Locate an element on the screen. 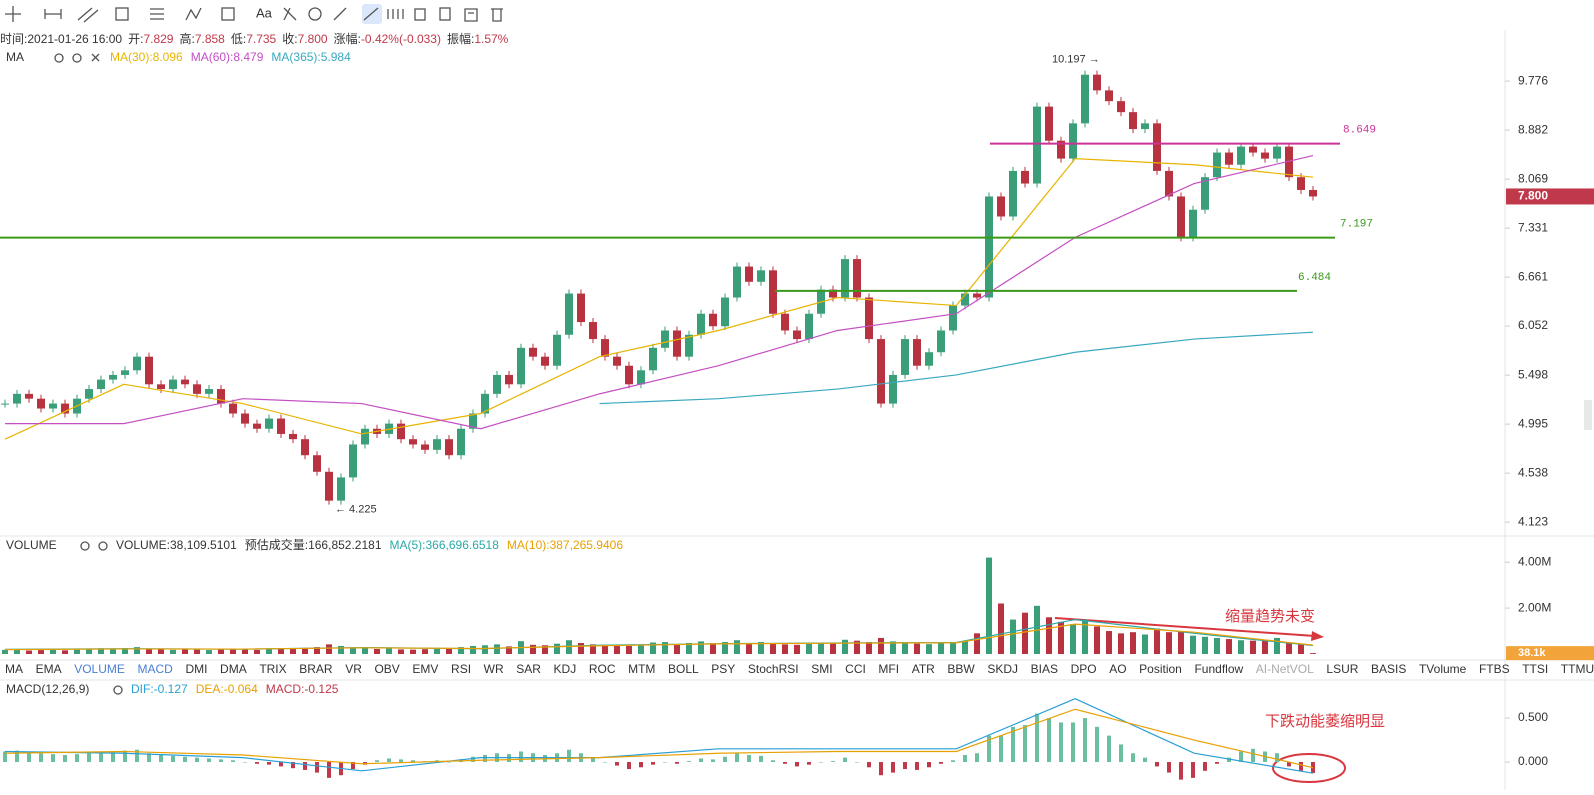  ruler-tool is located at coordinates (340, 14).